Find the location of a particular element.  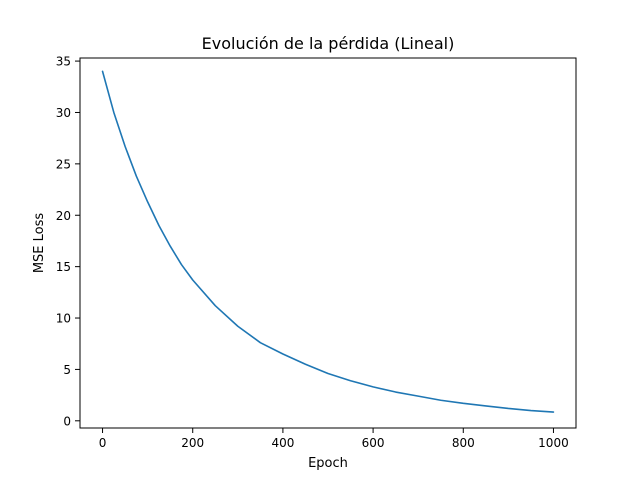

y-tick-label: 0 is located at coordinates (67, 421).